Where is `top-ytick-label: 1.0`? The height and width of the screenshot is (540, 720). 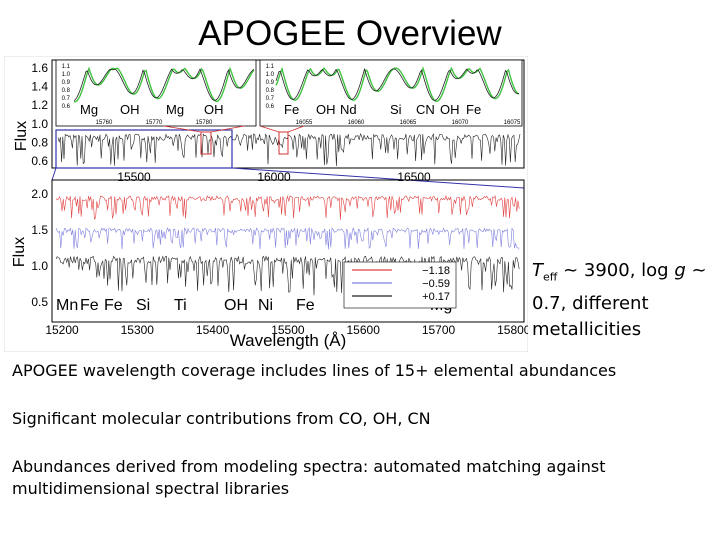 top-ytick-label: 1.0 is located at coordinates (39, 124).